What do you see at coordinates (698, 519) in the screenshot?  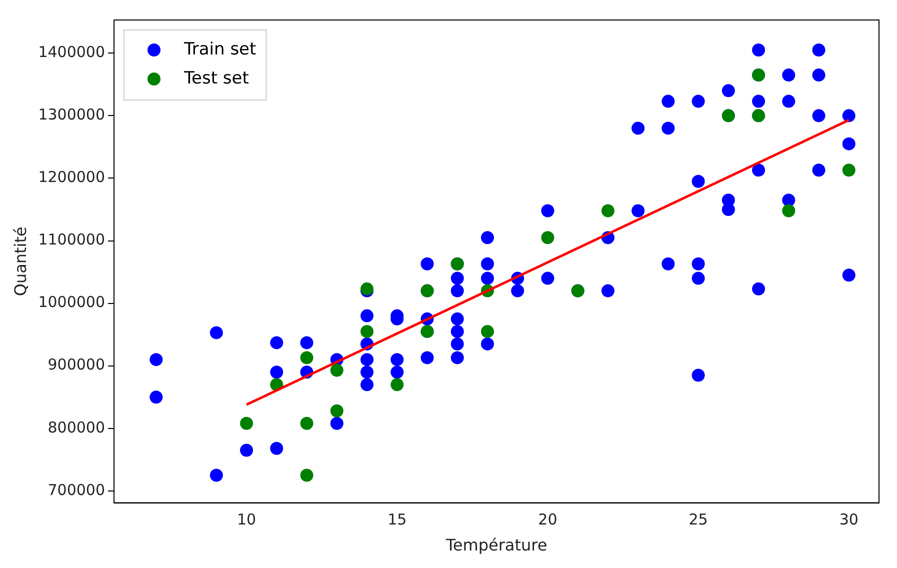 I see `x-tick-label: 25` at bounding box center [698, 519].